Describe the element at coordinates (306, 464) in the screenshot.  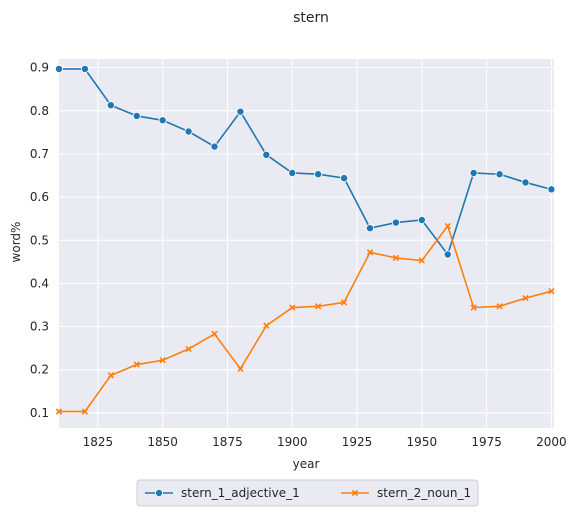
I see `x-axis-label: year` at that location.